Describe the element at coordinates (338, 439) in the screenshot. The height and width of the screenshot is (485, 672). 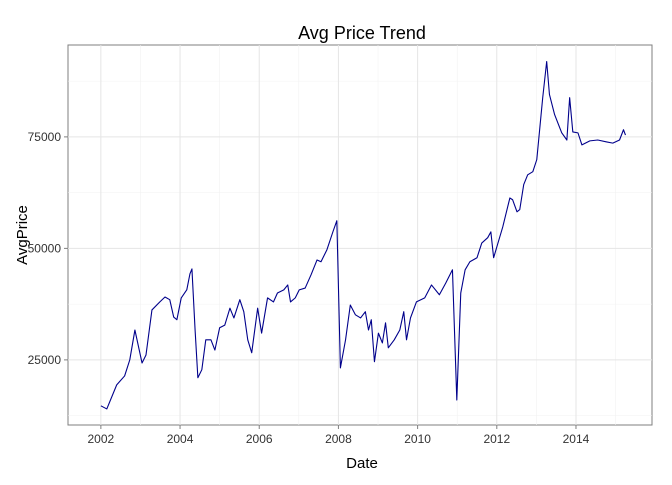
I see `x-tick-label: 2008` at that location.